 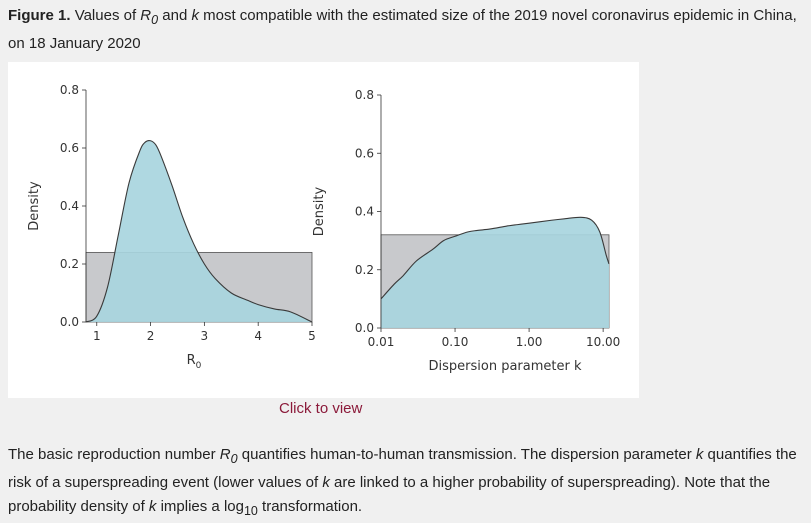 What do you see at coordinates (69, 206) in the screenshot?
I see `chart1-y-tick-label: 0.4` at bounding box center [69, 206].